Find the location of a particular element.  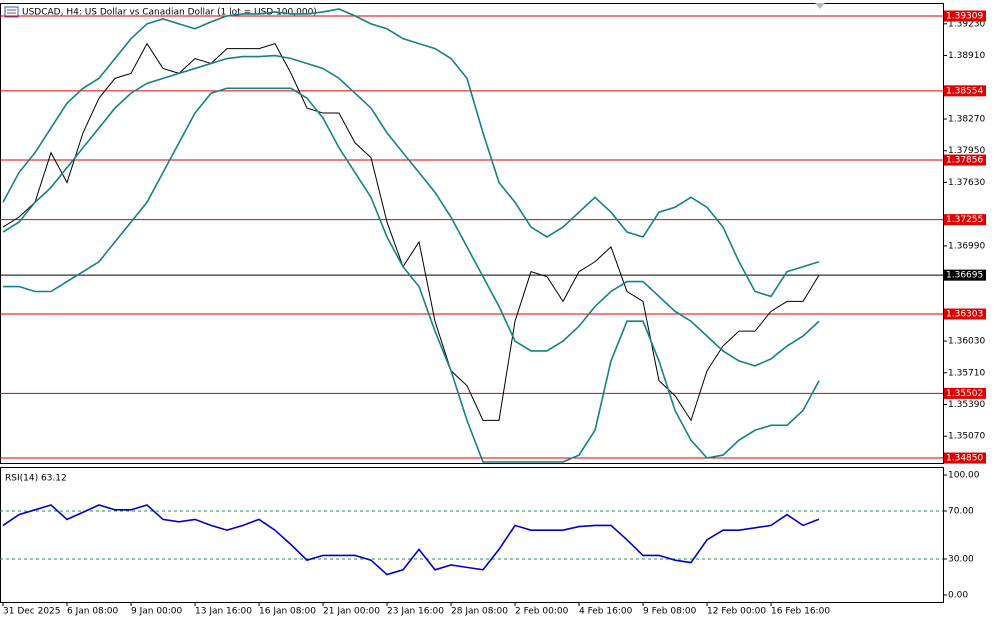

x-tick-label: 21 Jan 00:00 is located at coordinates (351, 612).